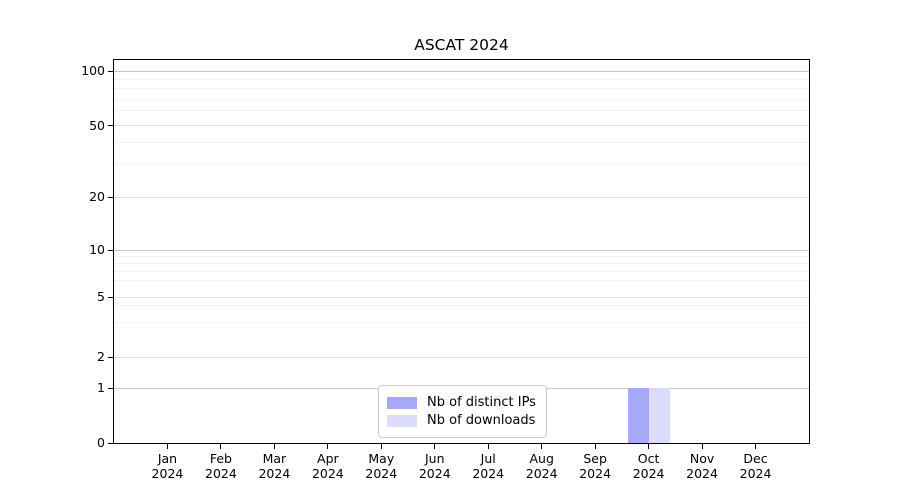 Image resolution: width=900 pixels, height=500 pixels. Describe the element at coordinates (101, 442) in the screenshot. I see `y-tick-label: 0` at that location.